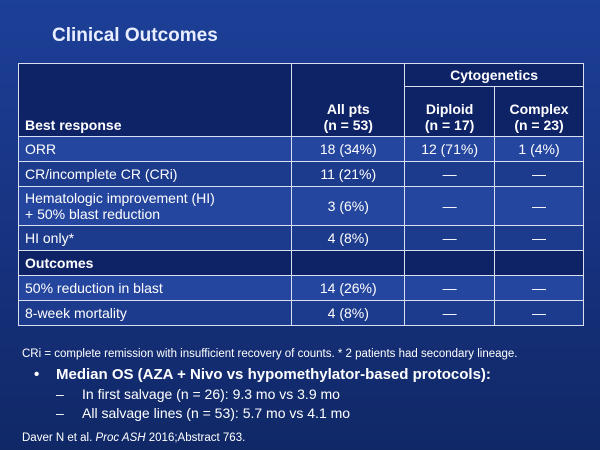  Describe the element at coordinates (135, 35) in the screenshot. I see `slide-title: Clinical Outcomes` at that location.